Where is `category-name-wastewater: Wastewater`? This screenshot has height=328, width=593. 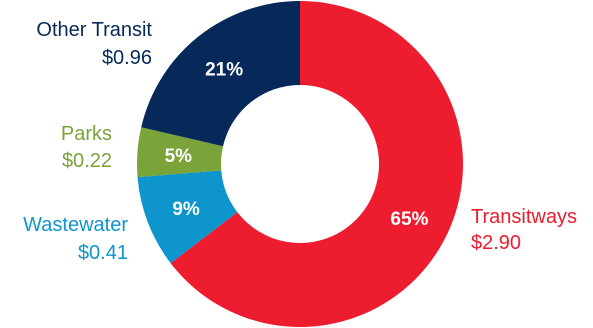 category-name-wastewater: Wastewater is located at coordinates (75, 225).